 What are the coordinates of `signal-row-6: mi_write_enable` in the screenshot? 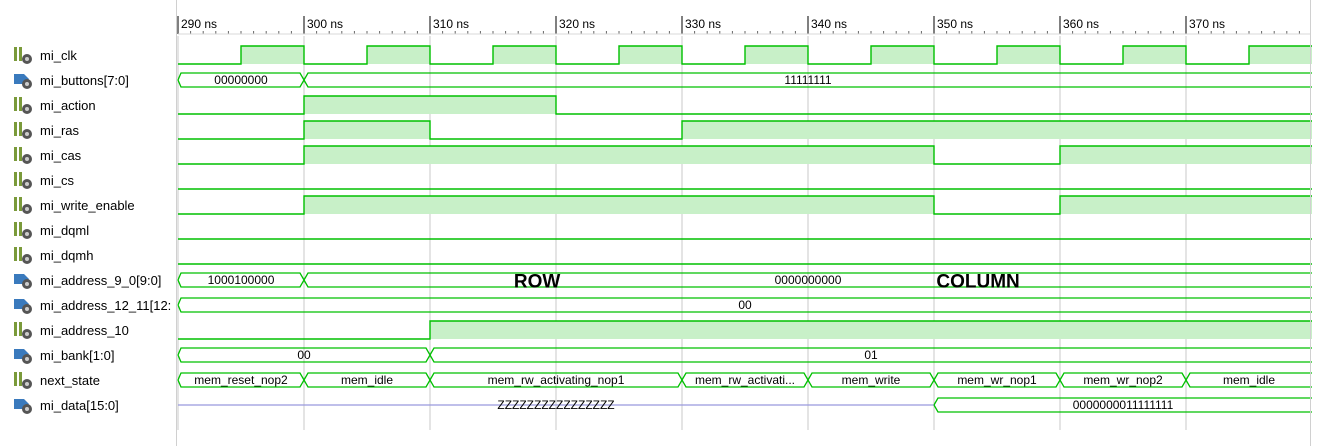 It's located at (73, 205).